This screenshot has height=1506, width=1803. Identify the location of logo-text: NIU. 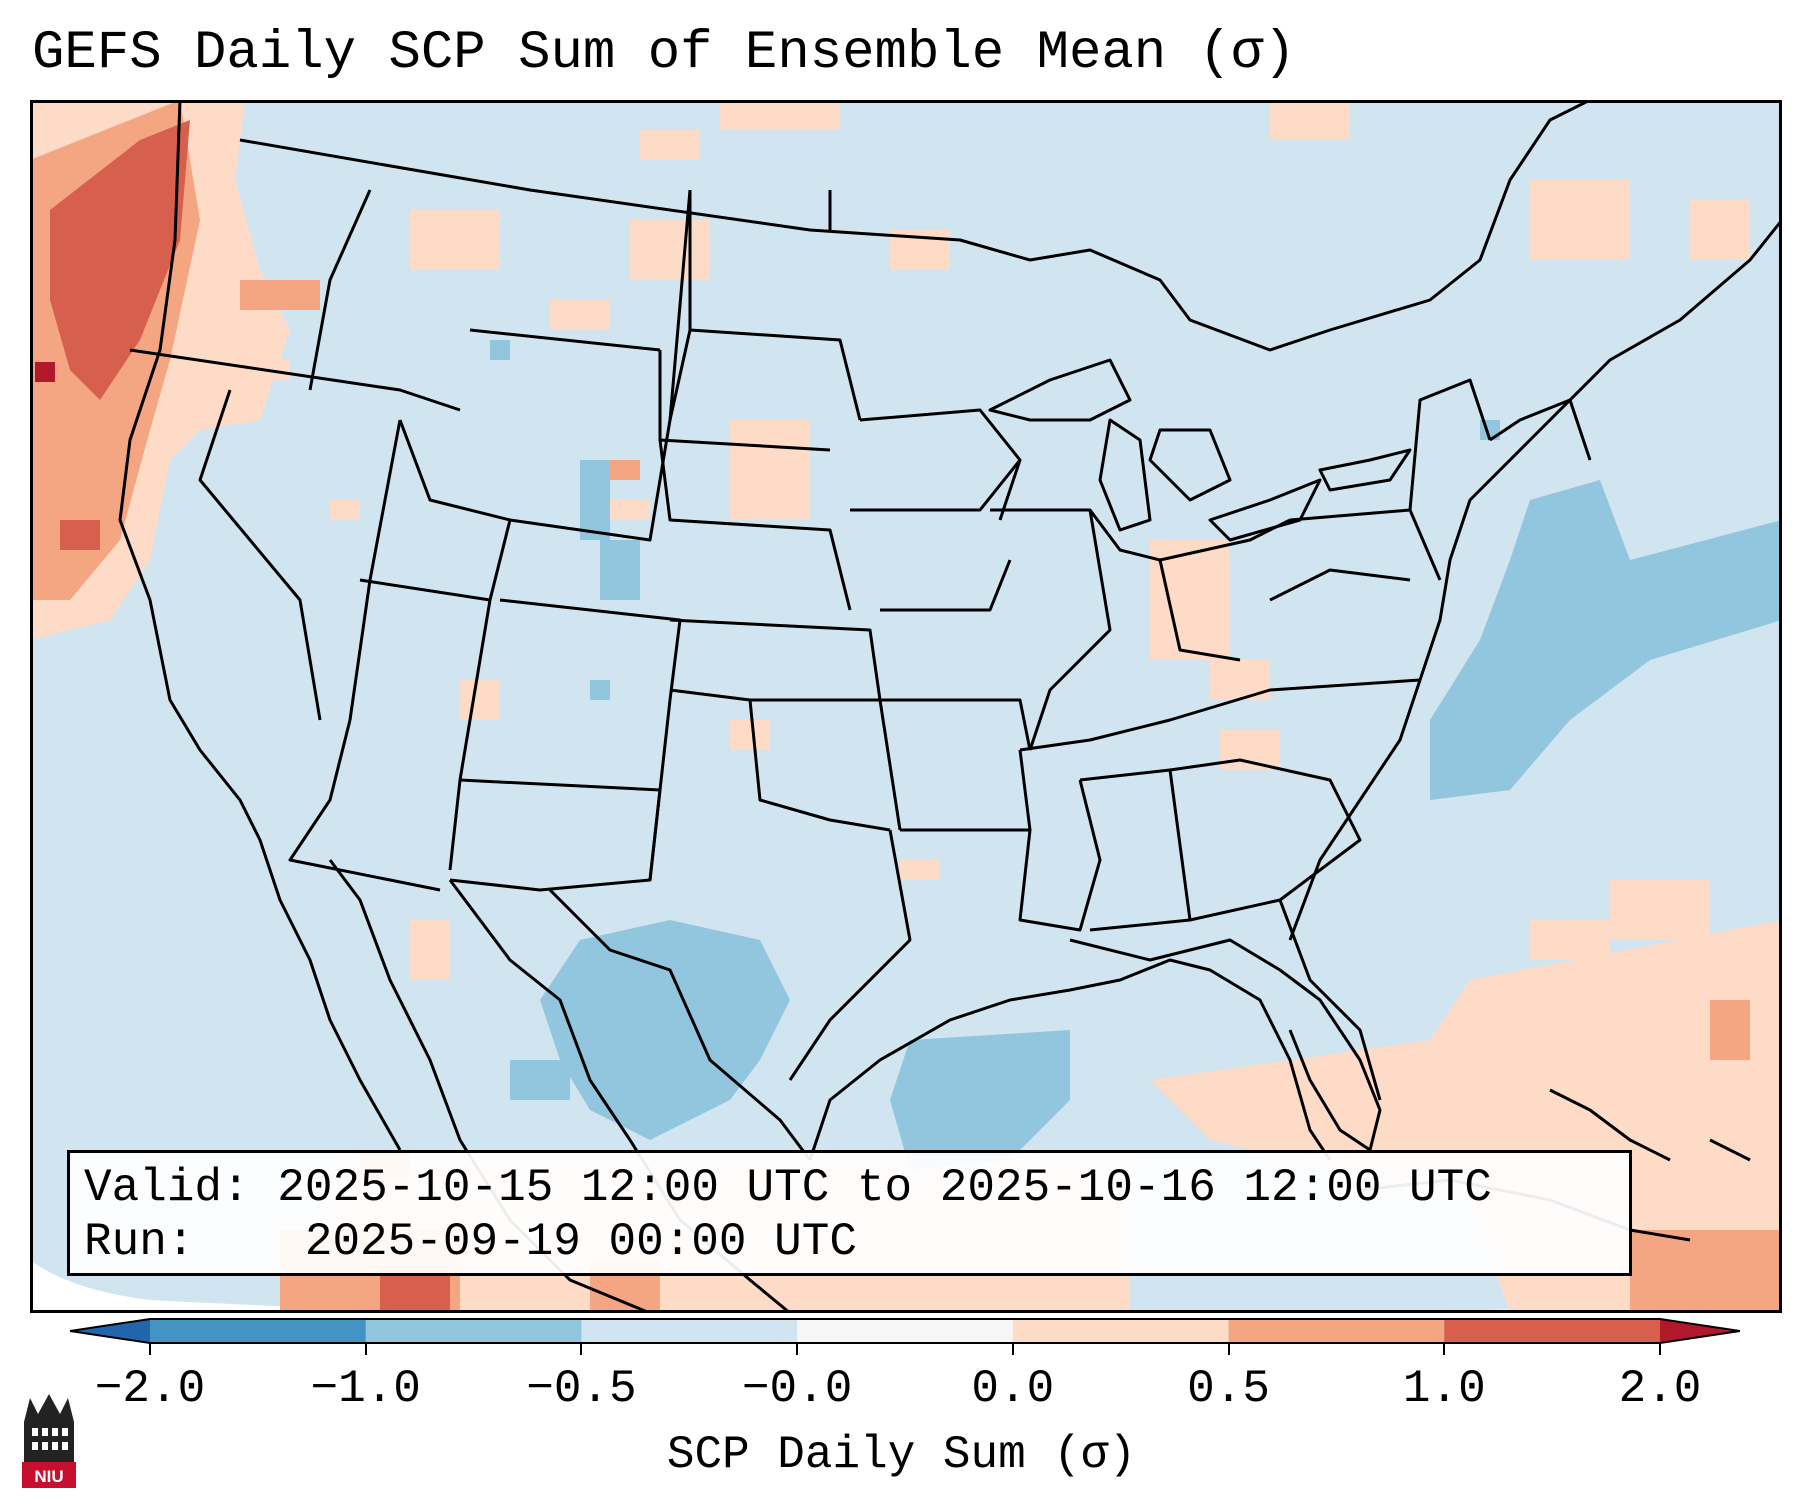
(48, 1476).